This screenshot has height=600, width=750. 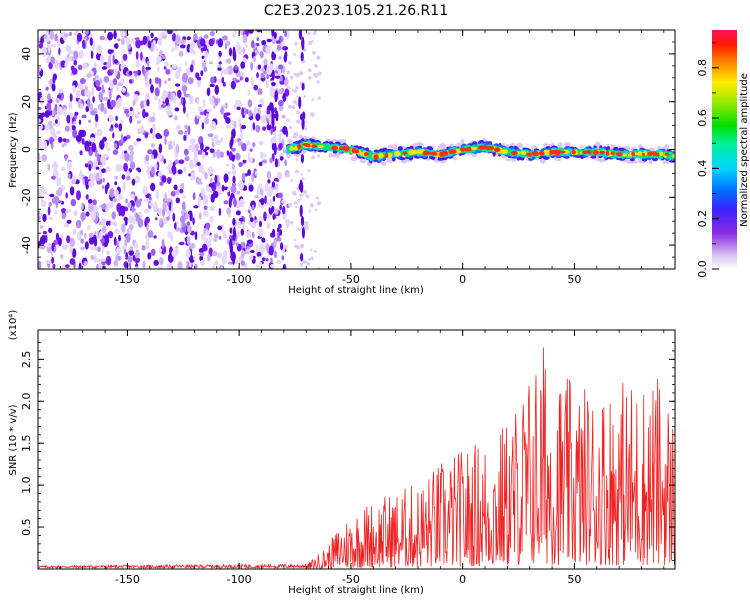 I want to click on x-tick-label: 0, so click(x=462, y=279).